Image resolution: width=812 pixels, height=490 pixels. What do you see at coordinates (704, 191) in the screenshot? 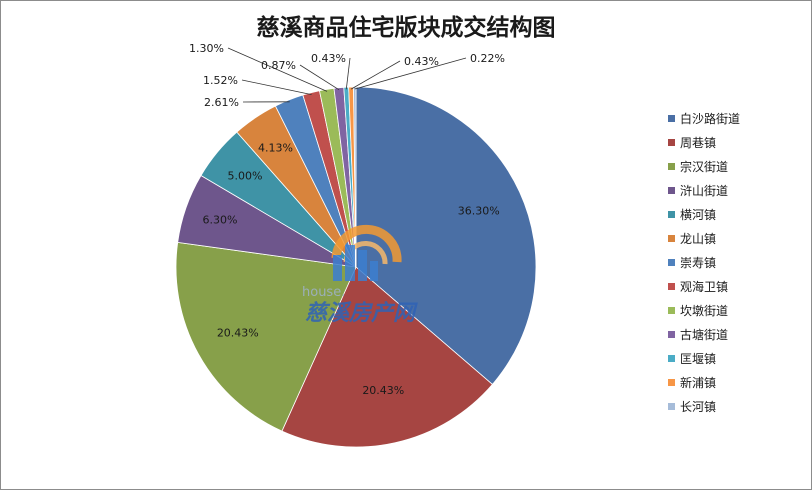
I see `legend-label: 浒山街道` at bounding box center [704, 191].